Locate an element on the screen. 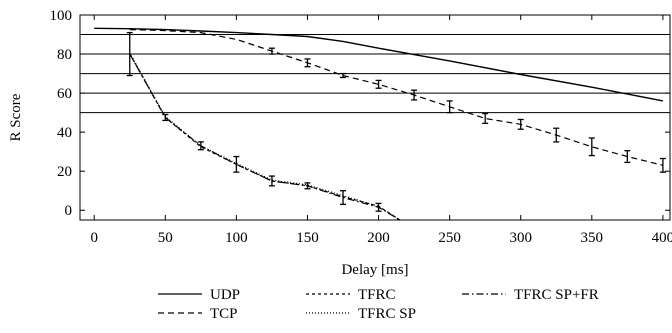 This screenshot has height=333, width=672. legend-label: UDP is located at coordinates (225, 295).